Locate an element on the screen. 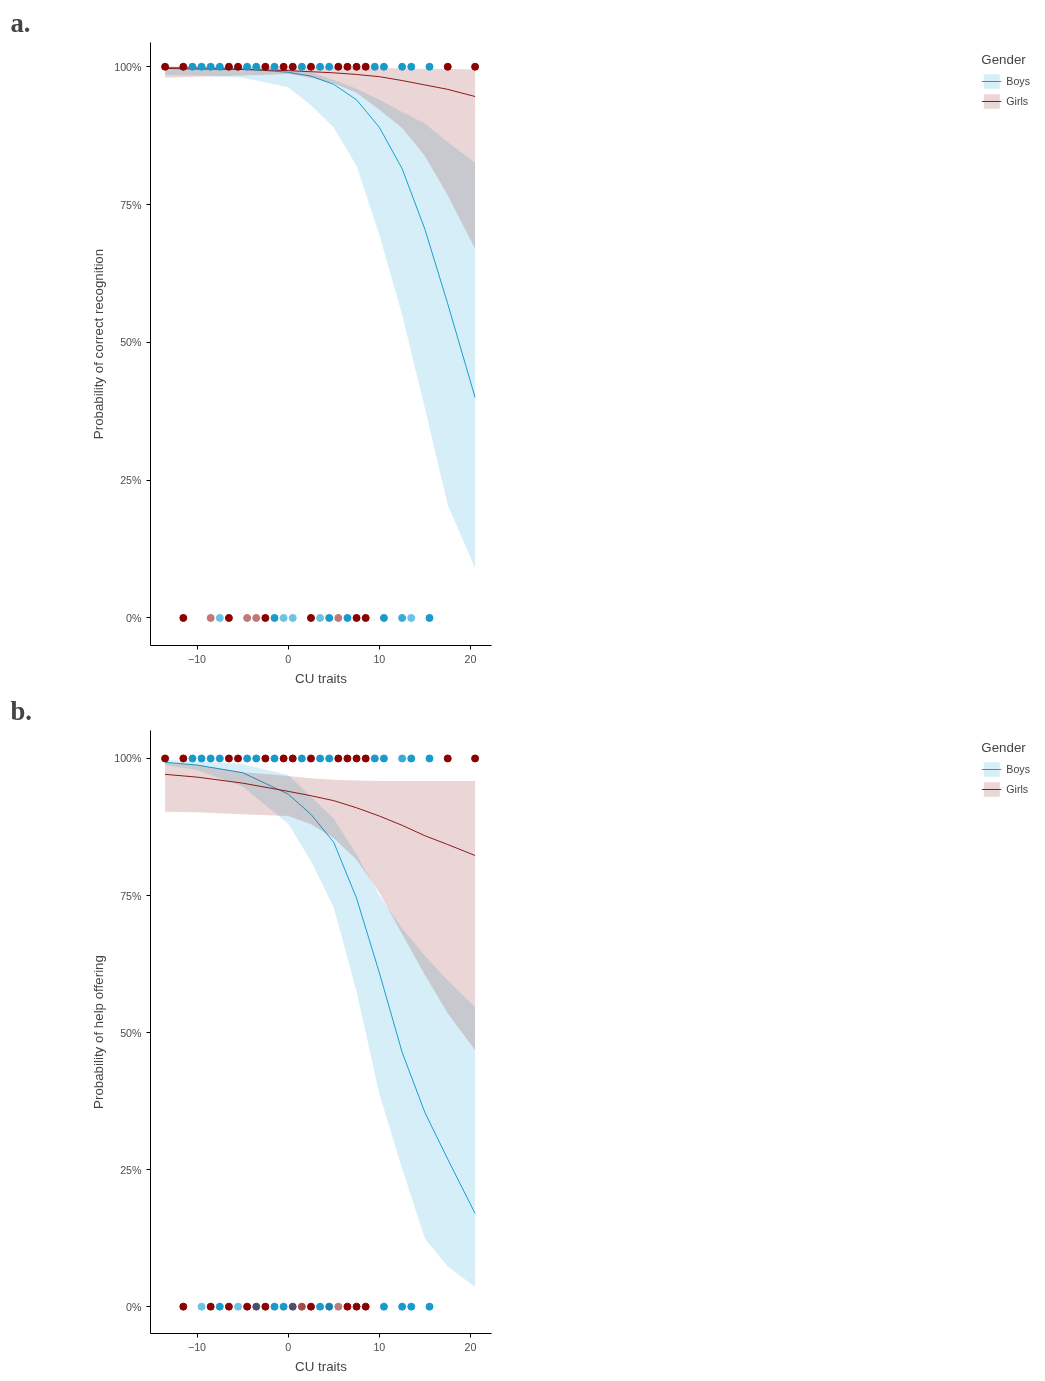 This screenshot has height=1381, width=1045. chart-title: b. is located at coordinates (21, 710).